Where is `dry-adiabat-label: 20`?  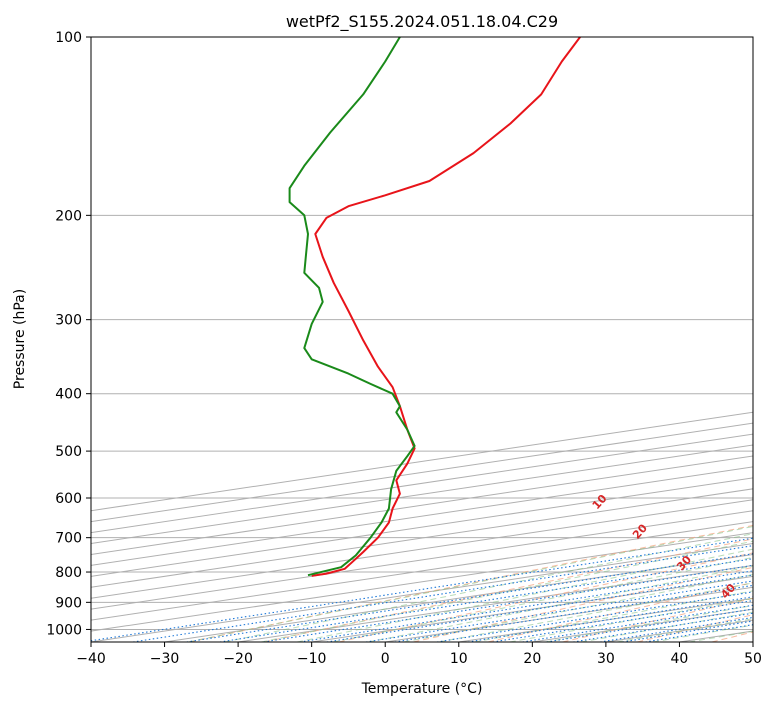 dry-adiabat-label: 20 is located at coordinates (640, 531).